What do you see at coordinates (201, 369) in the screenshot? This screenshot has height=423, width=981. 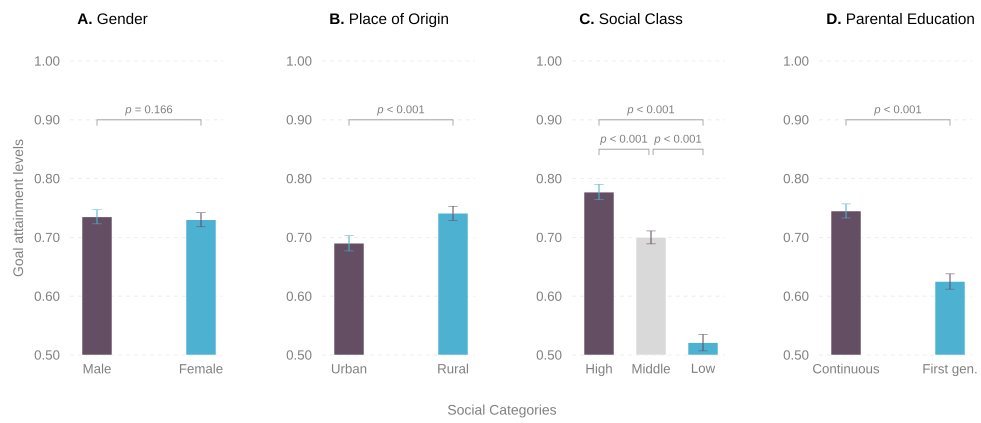 I see `x-tick-label: Female` at bounding box center [201, 369].